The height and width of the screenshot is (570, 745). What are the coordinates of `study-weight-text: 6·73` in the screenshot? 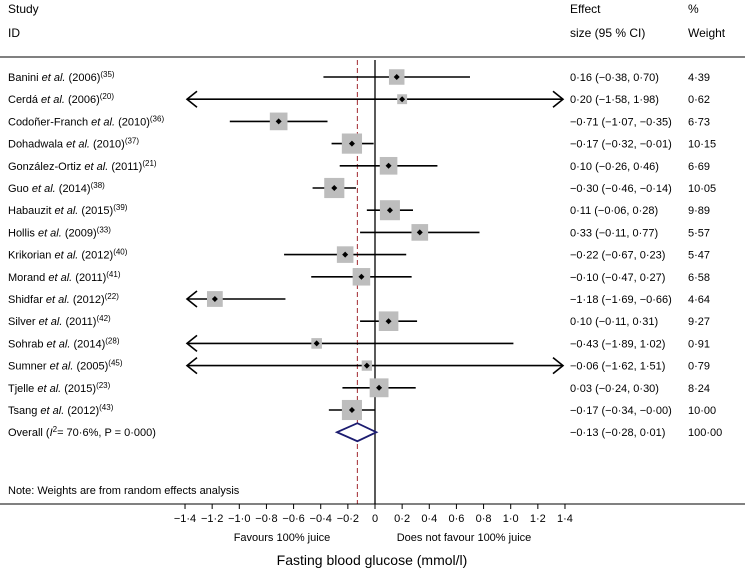 It's located at (699, 122).